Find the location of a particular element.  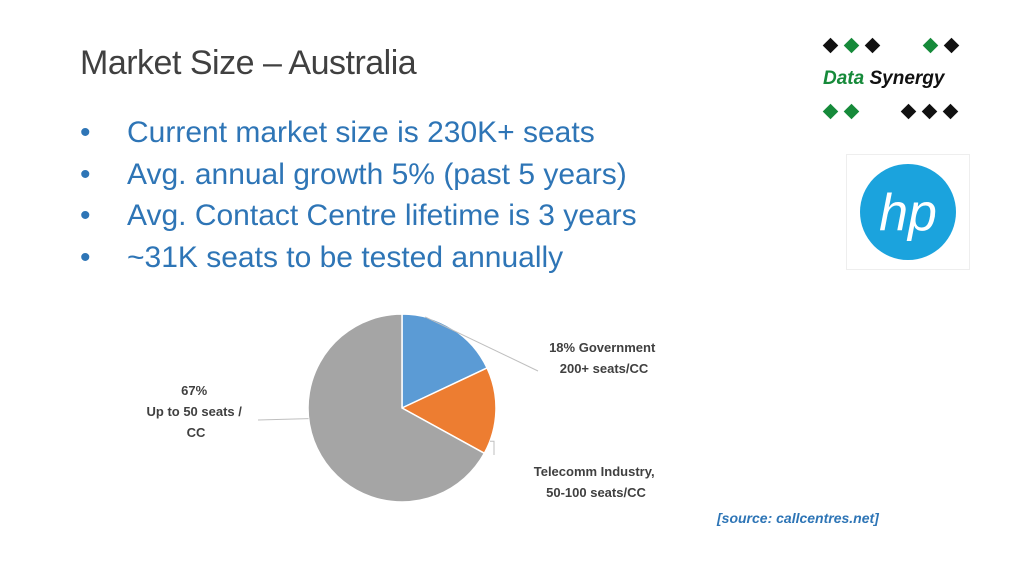

pie-slices is located at coordinates (402, 408).